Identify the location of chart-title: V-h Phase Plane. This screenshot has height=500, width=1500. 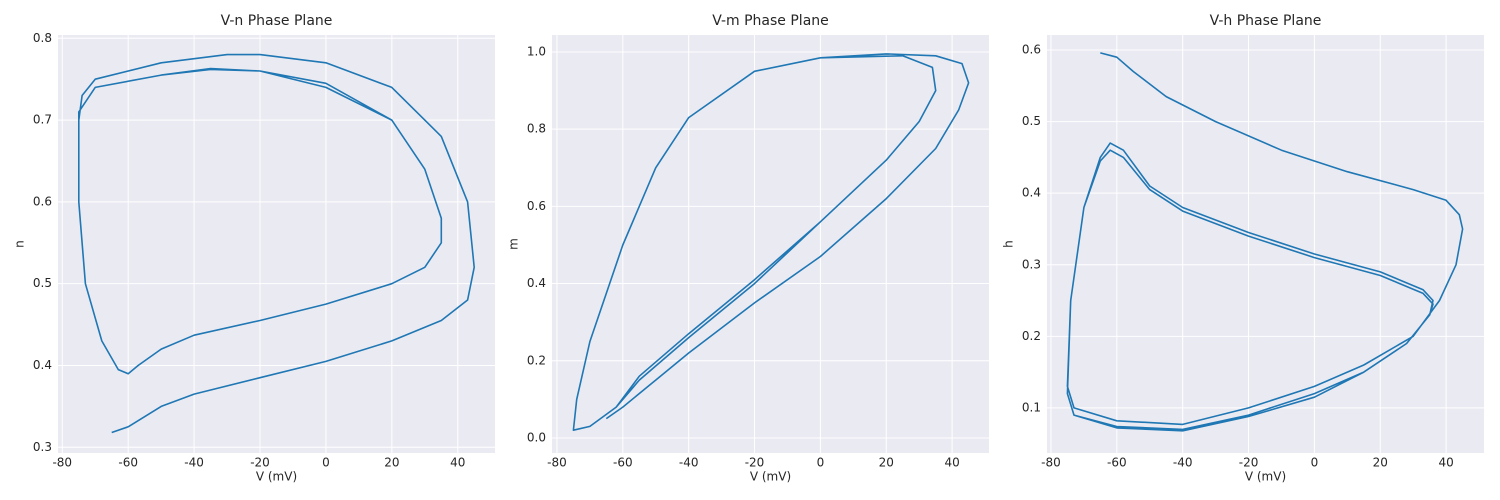
(1266, 21).